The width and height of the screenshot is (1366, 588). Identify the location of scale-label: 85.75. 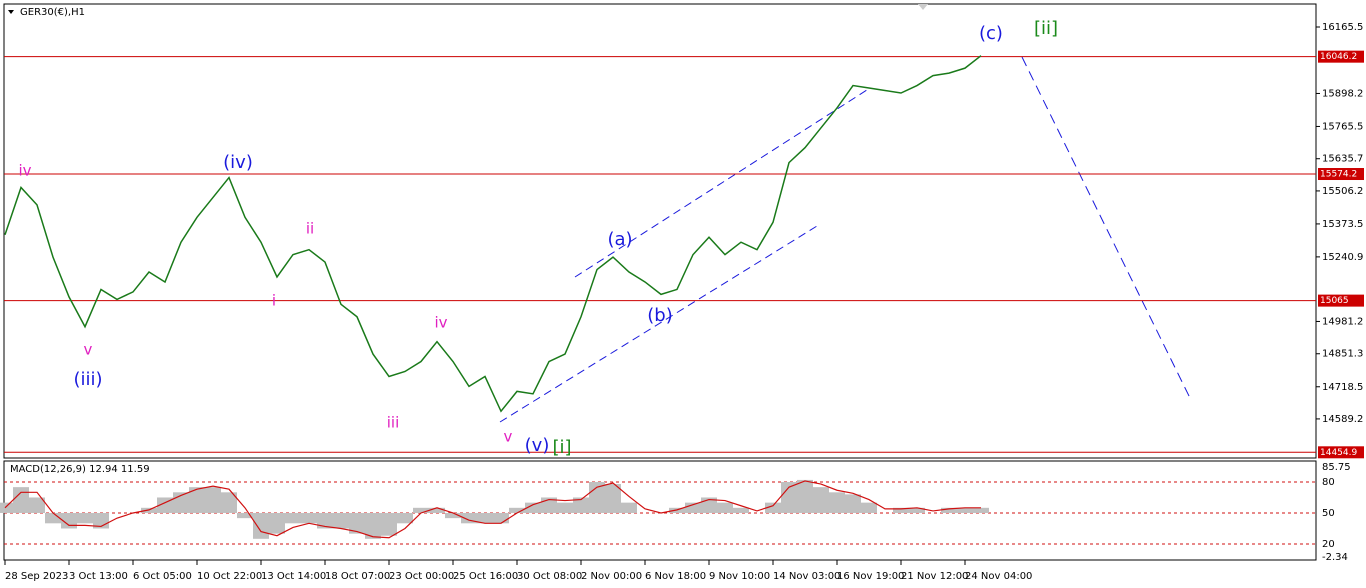
(1336, 467).